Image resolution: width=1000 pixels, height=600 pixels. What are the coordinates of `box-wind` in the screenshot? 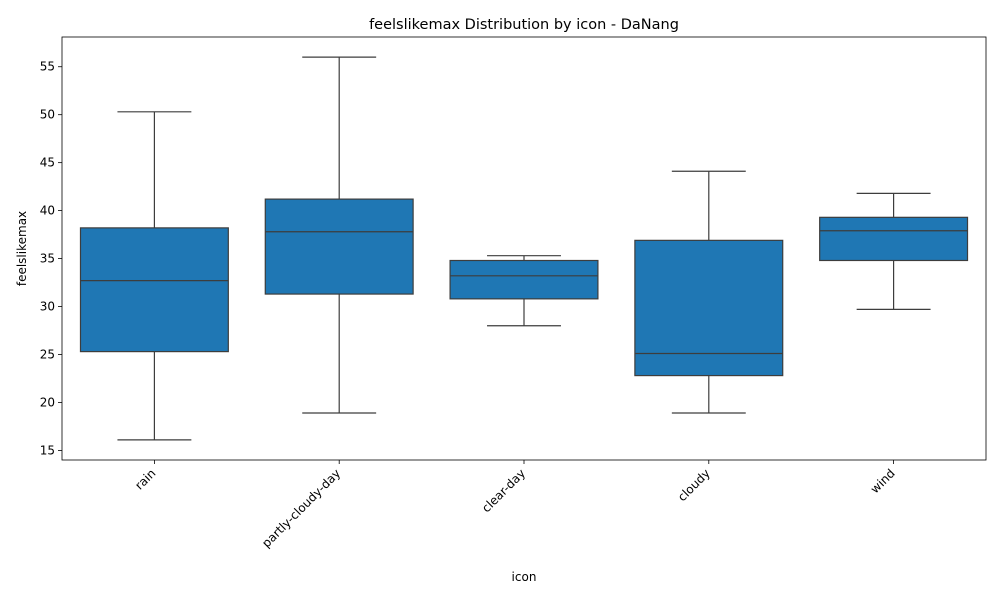 It's located at (894, 251).